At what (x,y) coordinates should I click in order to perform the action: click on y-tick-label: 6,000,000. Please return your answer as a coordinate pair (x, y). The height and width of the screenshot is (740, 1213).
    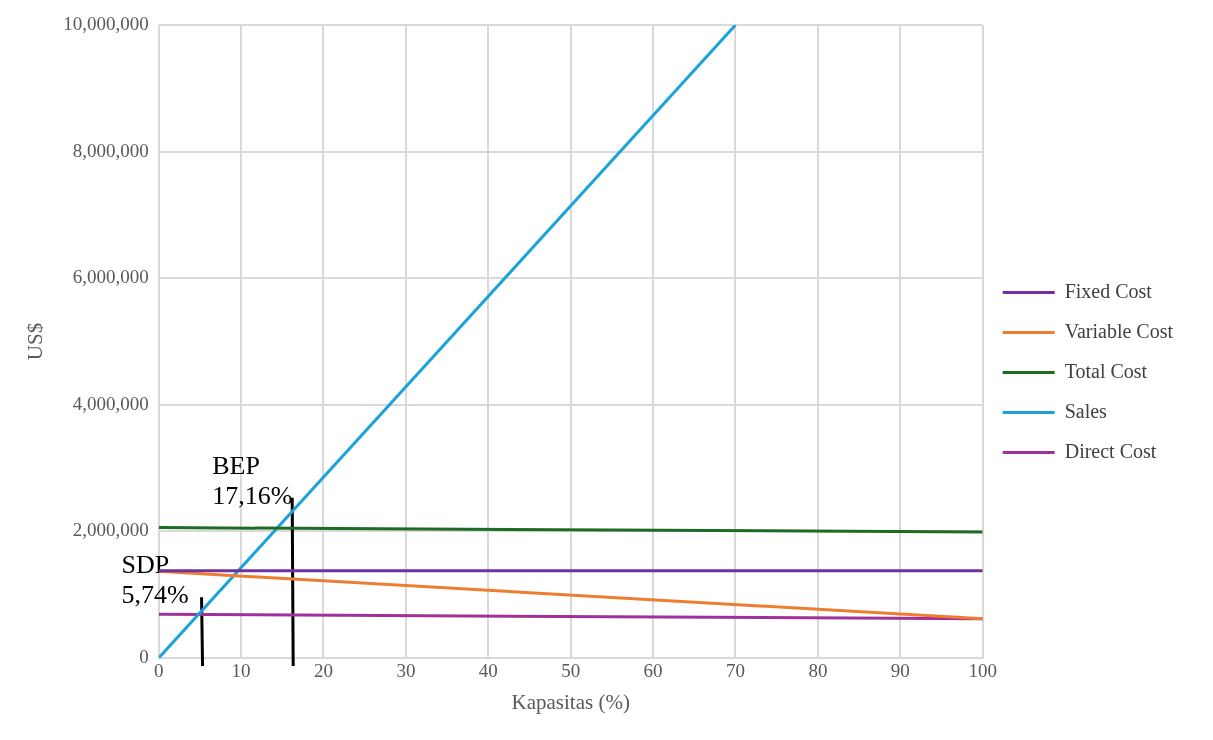
    Looking at the image, I should click on (110, 277).